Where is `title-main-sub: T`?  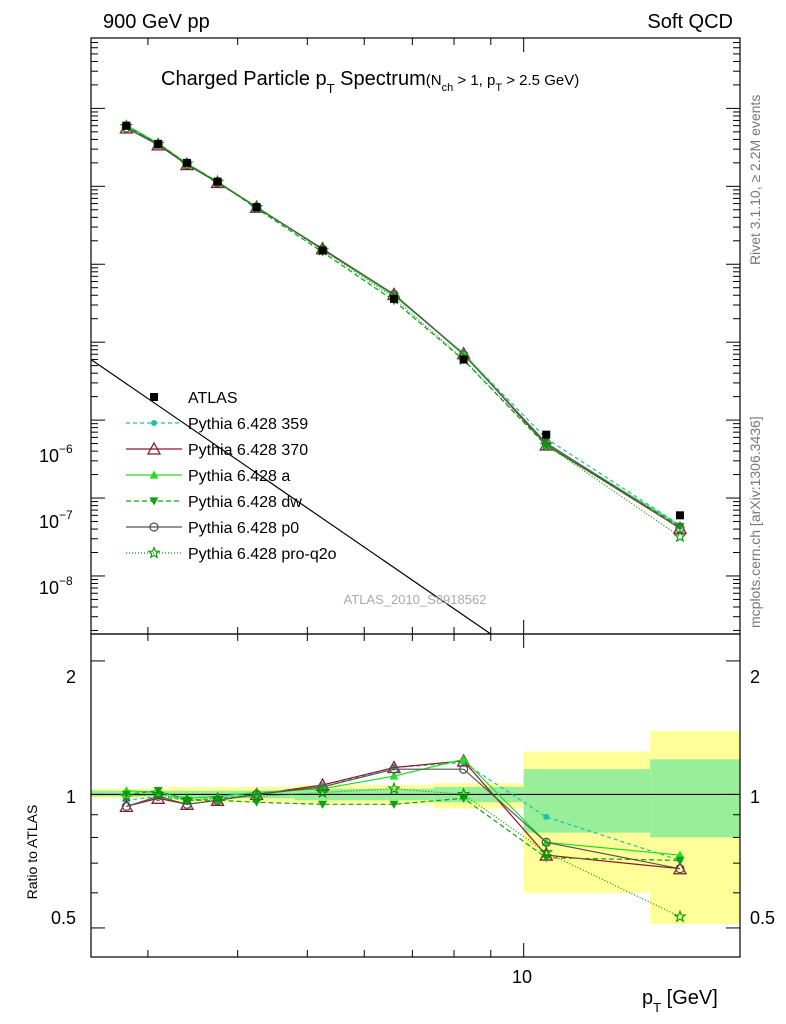
title-main-sub: T is located at coordinates (331, 88).